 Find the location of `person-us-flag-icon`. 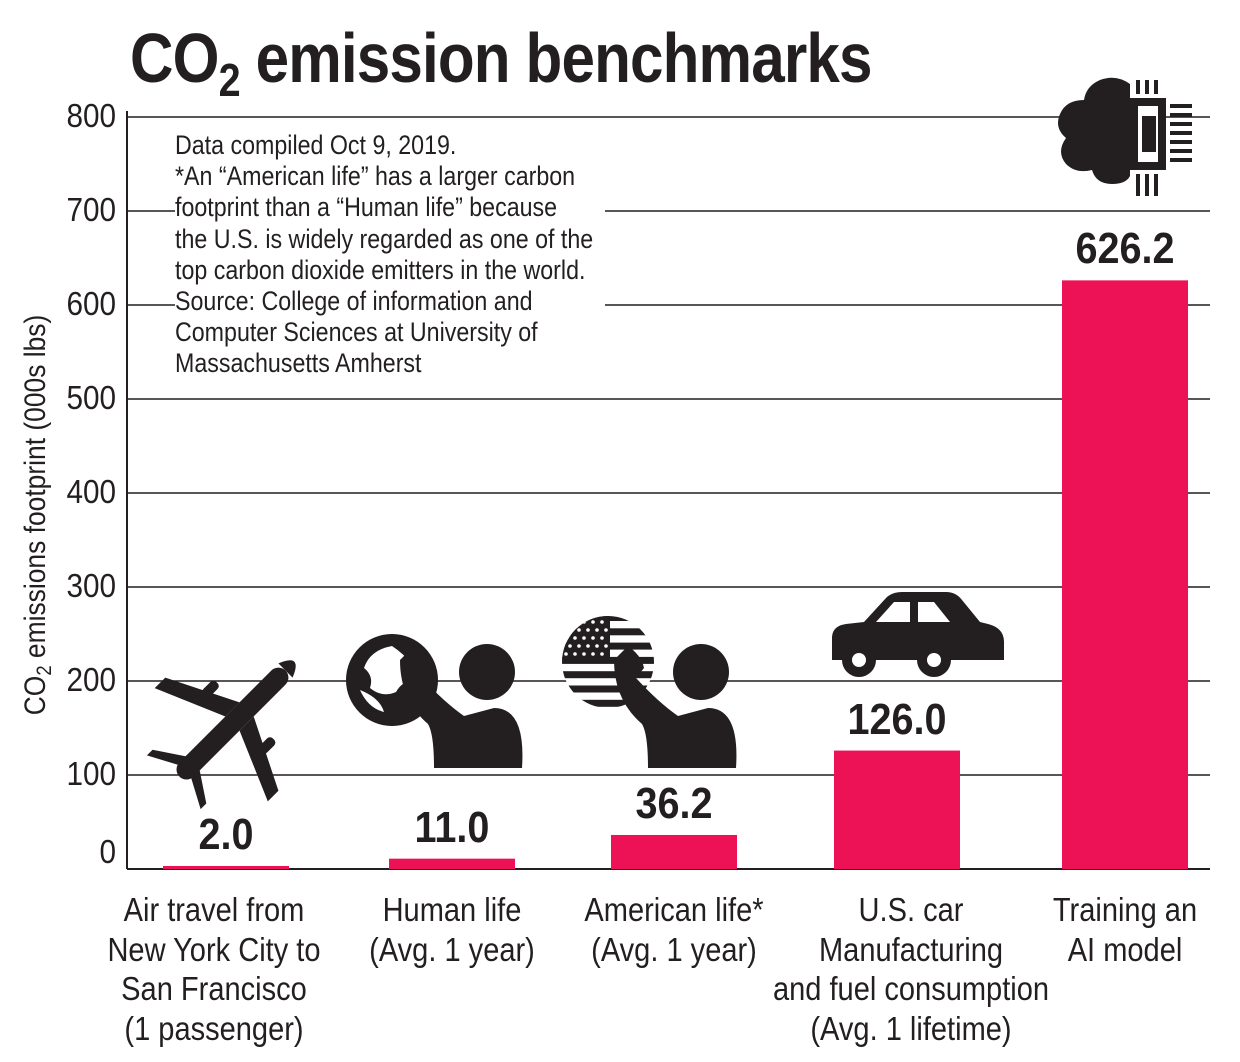

person-us-flag-icon is located at coordinates (649, 692).